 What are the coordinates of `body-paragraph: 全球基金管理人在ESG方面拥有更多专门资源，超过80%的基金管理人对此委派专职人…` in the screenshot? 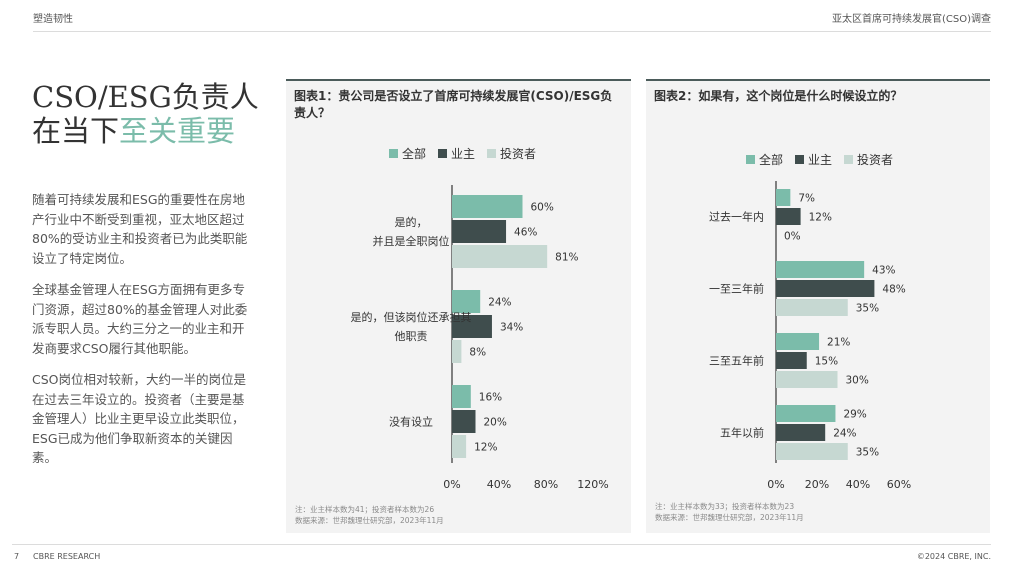 It's located at (140, 319).